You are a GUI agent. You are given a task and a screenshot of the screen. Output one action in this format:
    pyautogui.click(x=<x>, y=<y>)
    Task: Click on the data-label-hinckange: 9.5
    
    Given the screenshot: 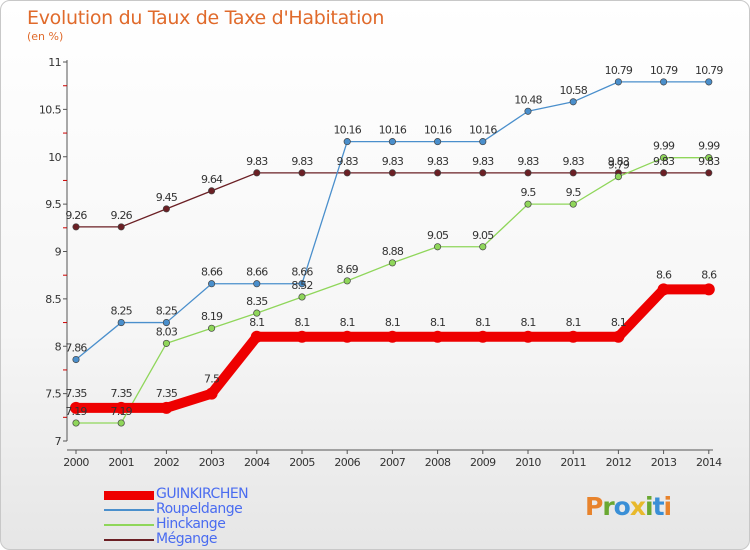 What is the action you would take?
    pyautogui.click(x=574, y=192)
    